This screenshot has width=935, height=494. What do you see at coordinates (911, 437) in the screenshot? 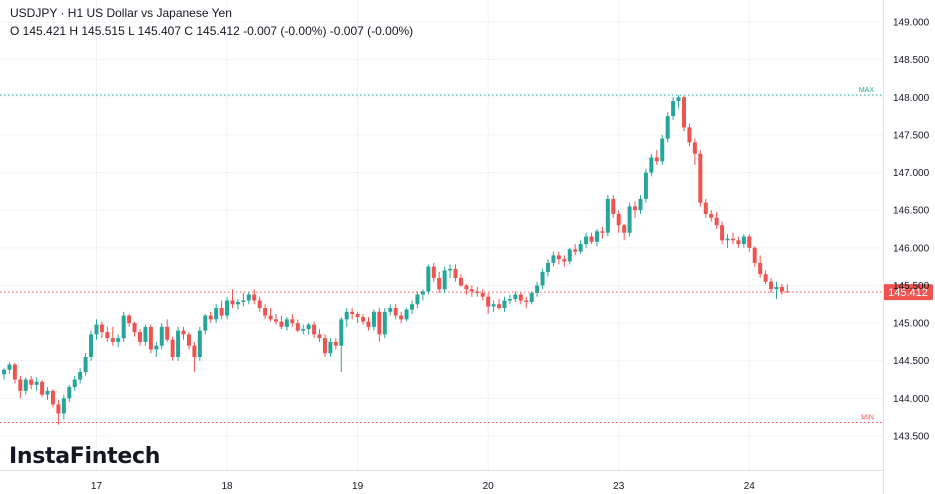
I see `y-tick-label: 143.500` at bounding box center [911, 437].